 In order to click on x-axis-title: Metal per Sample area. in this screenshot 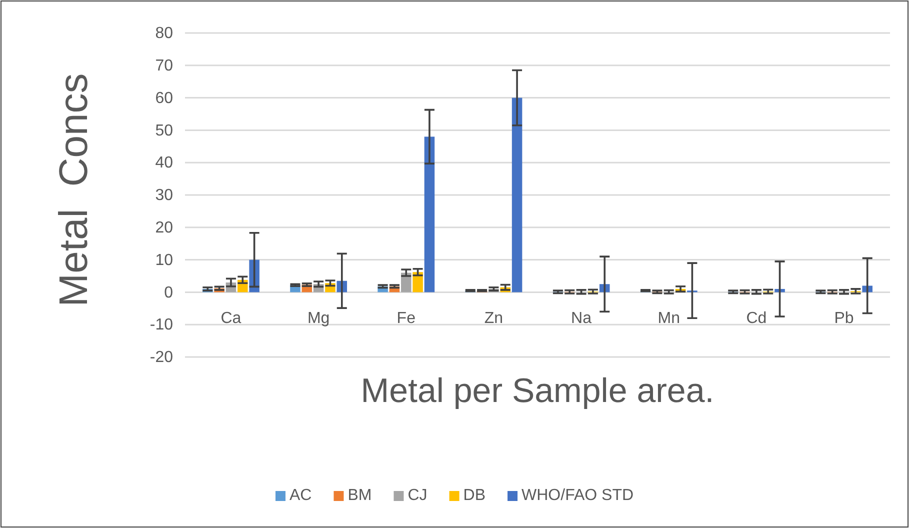, I will do `click(537, 391)`.